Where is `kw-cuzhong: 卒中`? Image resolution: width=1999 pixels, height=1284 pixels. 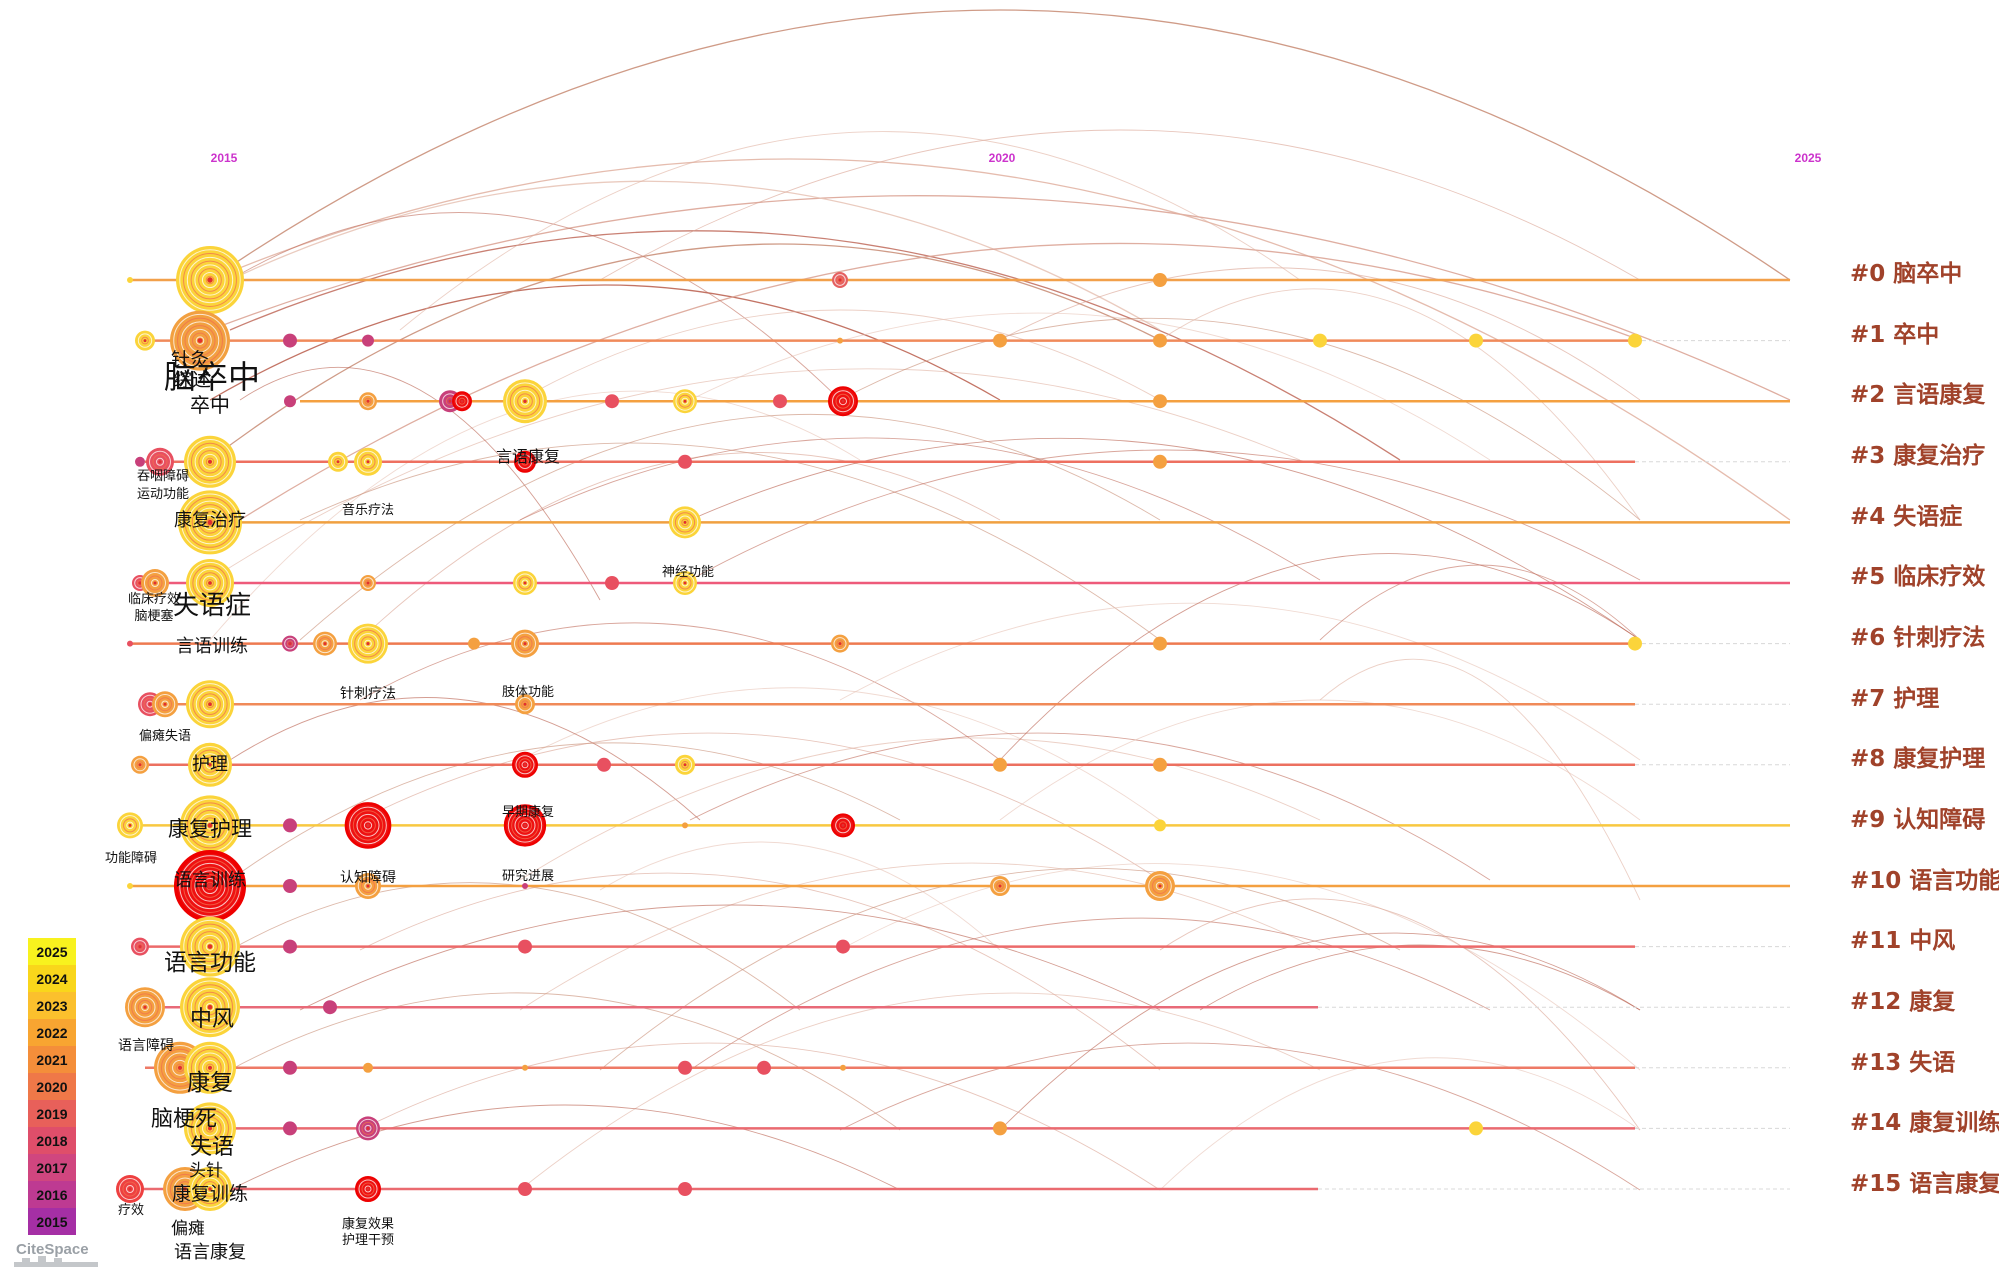
kw-cuzhong: 卒中 is located at coordinates (210, 405).